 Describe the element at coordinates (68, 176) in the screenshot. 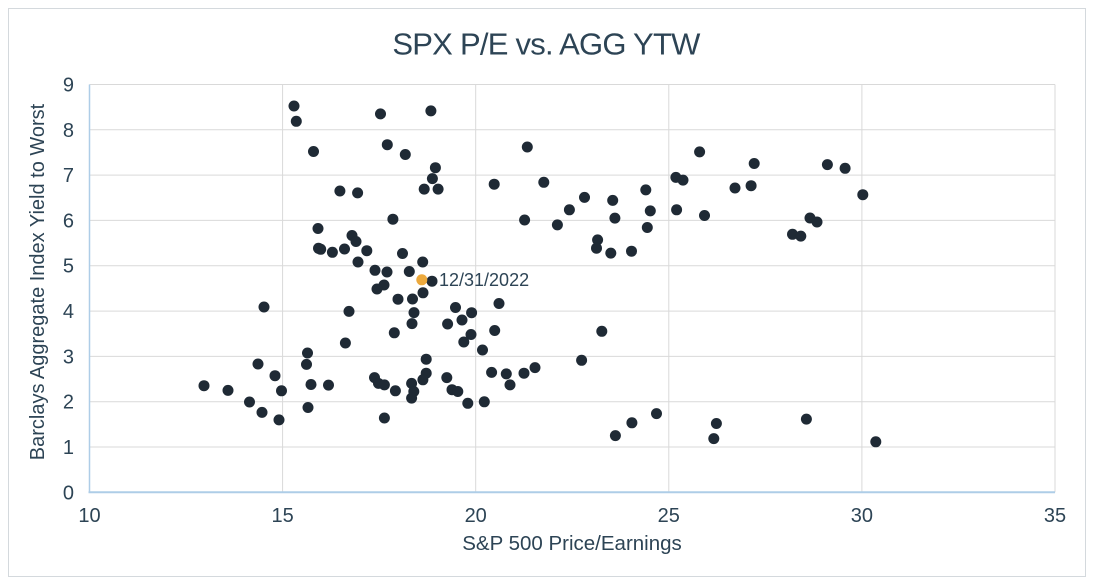

I see `svg-text: 7` at that location.